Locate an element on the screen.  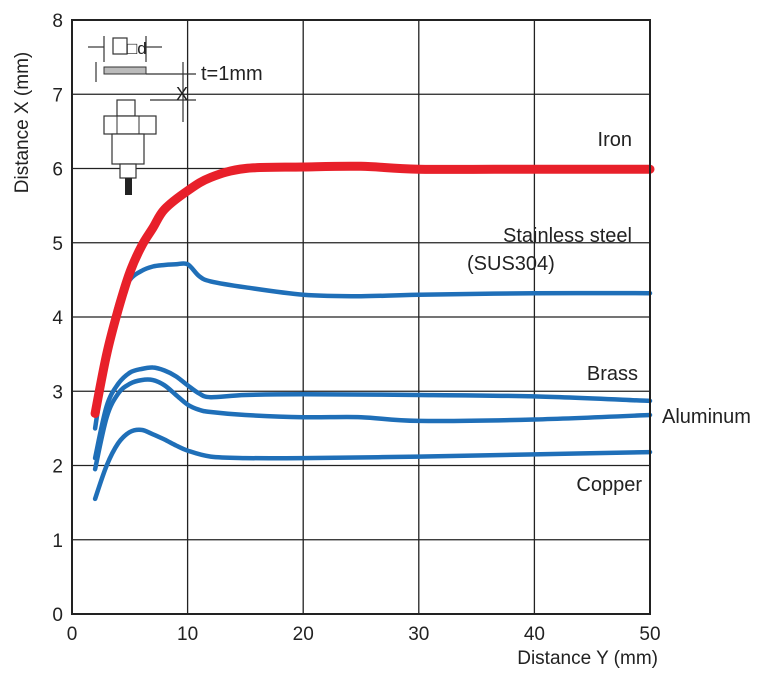
sensor-lead-shape is located at coordinates (128, 186).